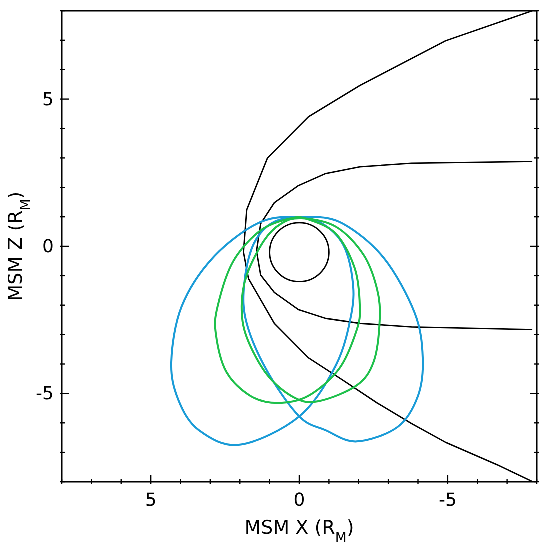 Image resolution: width=540 pixels, height=544 pixels. Describe the element at coordinates (48, 99) in the screenshot. I see `y-tick-label: 5` at that location.